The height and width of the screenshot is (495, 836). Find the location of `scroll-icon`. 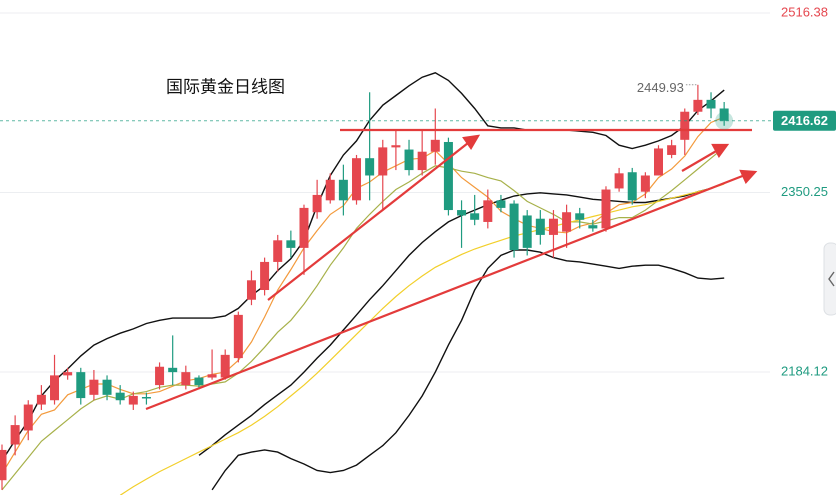

scroll-icon is located at coordinates (831, 279).